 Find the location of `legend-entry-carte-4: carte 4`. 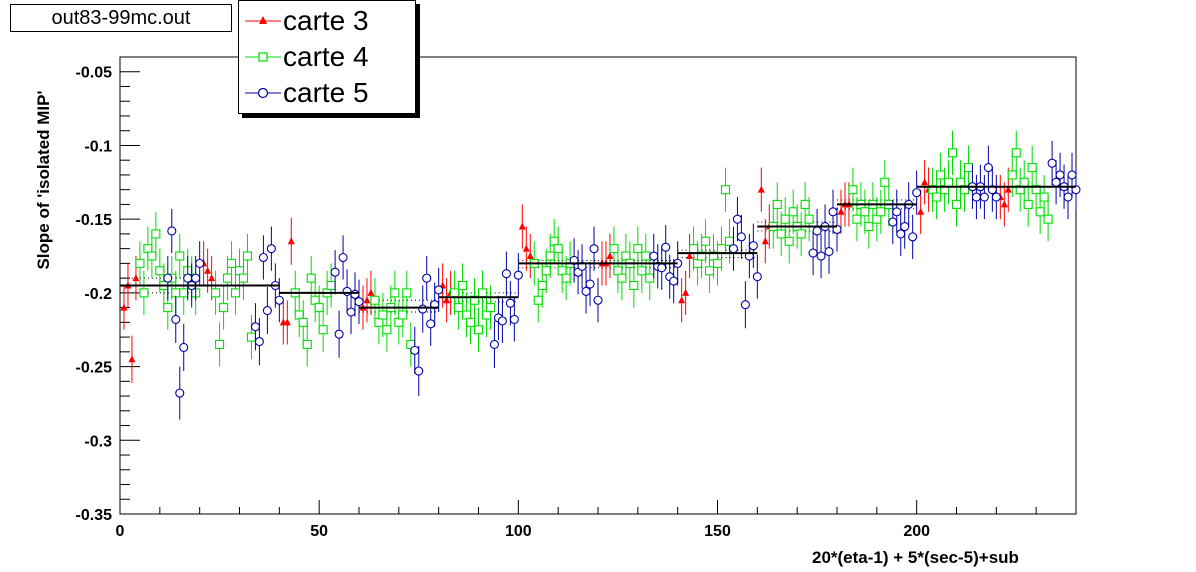

legend-entry-carte-4: carte 4 is located at coordinates (327, 57).